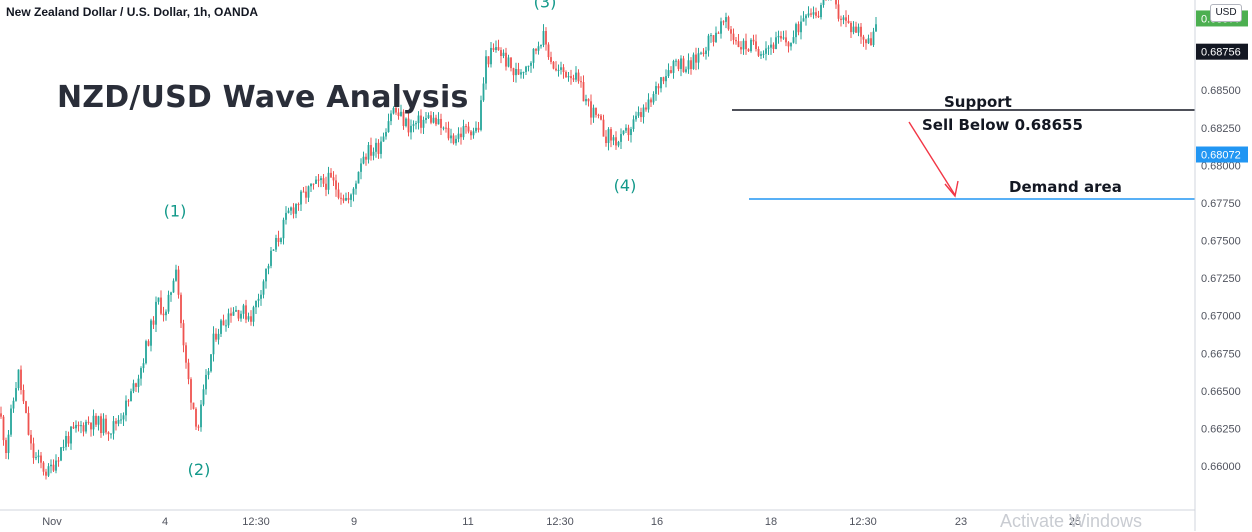 The image size is (1252, 532). What do you see at coordinates (1002, 125) in the screenshot?
I see `sell-below-label: Sell Below 0.68655` at bounding box center [1002, 125].